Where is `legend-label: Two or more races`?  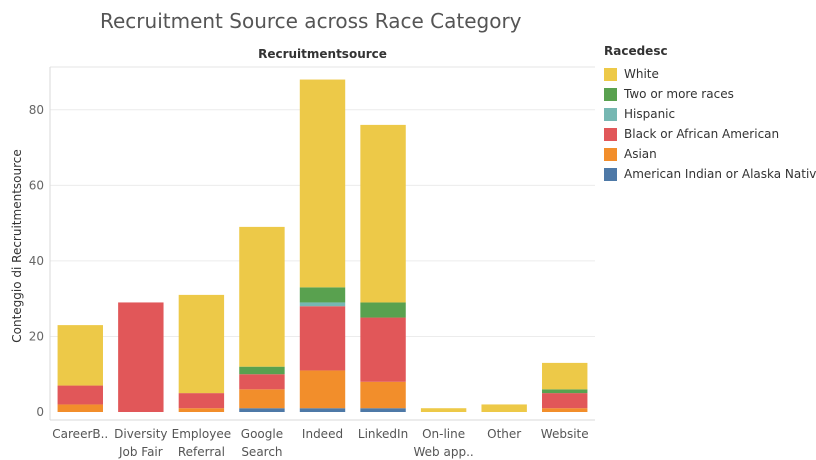 legend-label: Two or more races is located at coordinates (679, 94).